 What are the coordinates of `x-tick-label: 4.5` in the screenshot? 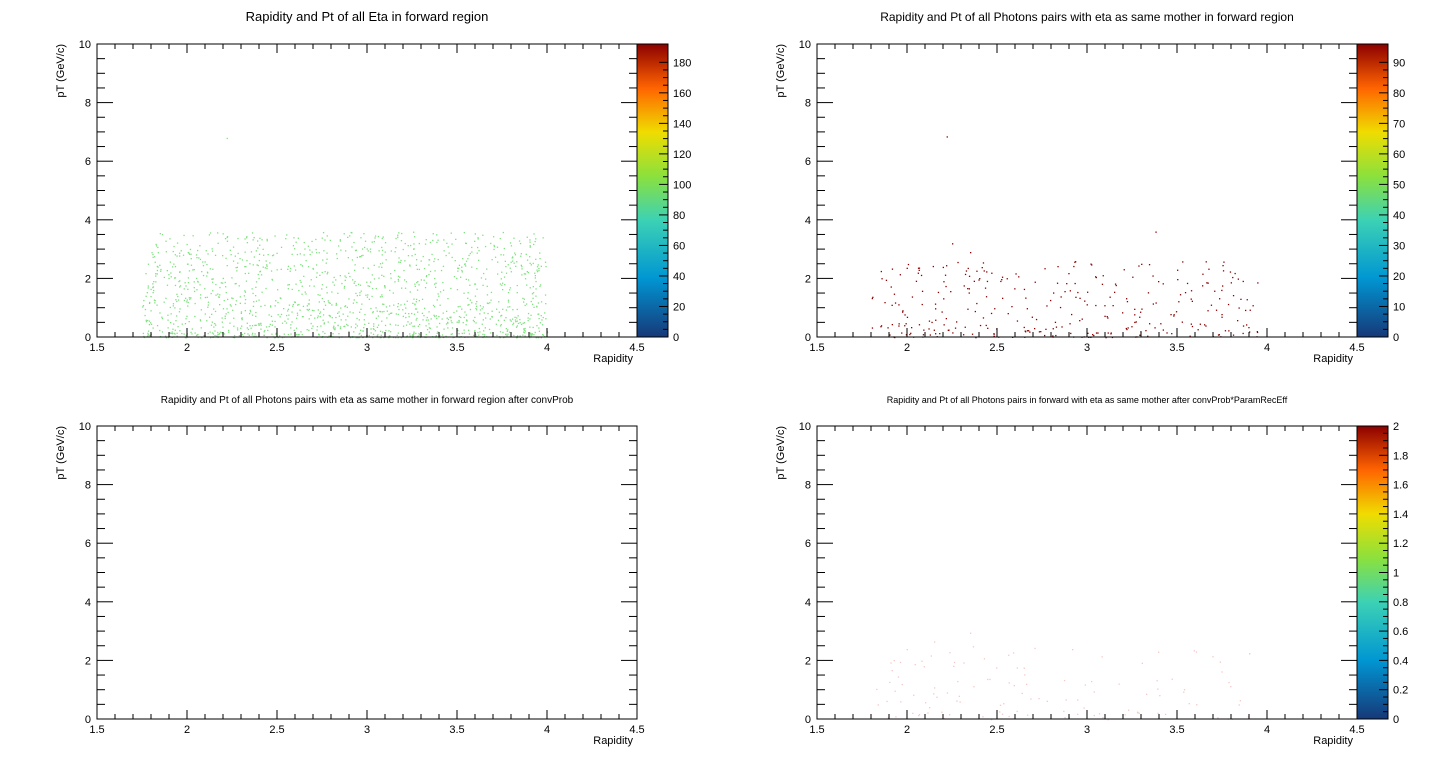 It's located at (1356, 348).